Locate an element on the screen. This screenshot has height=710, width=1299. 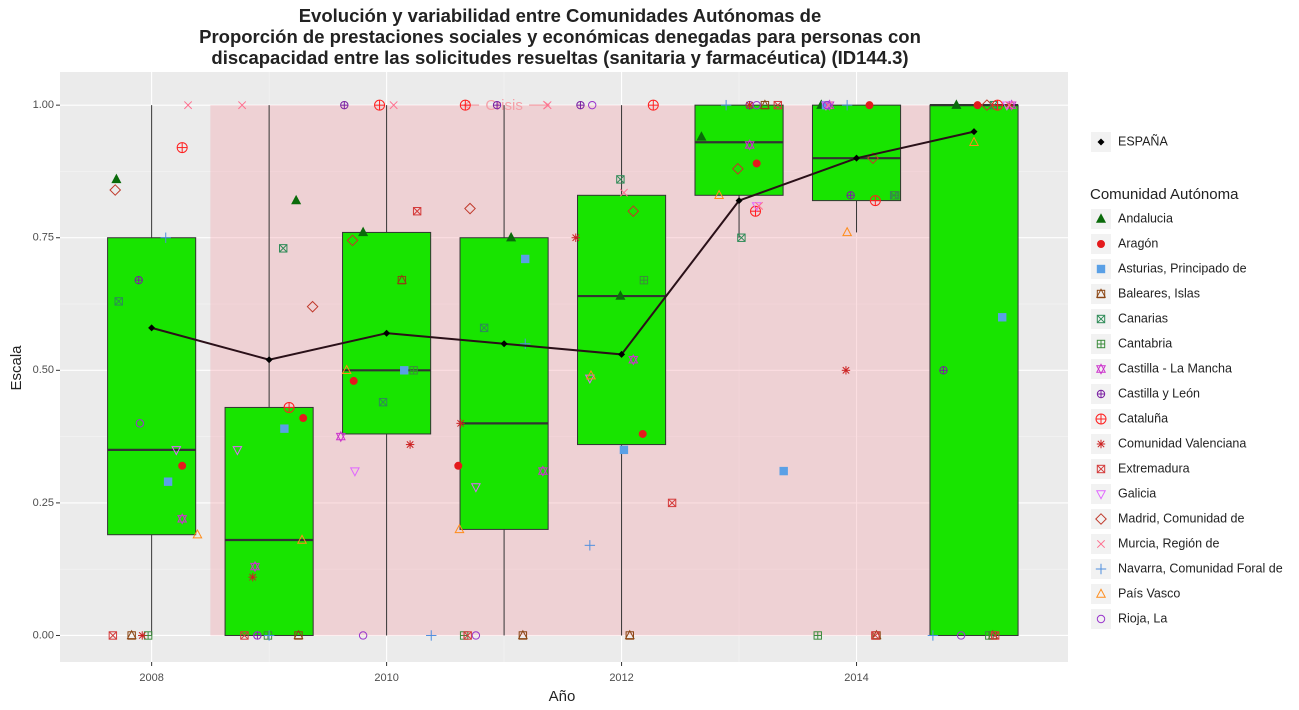
legend-label: ESPAÑA is located at coordinates (1143, 141).